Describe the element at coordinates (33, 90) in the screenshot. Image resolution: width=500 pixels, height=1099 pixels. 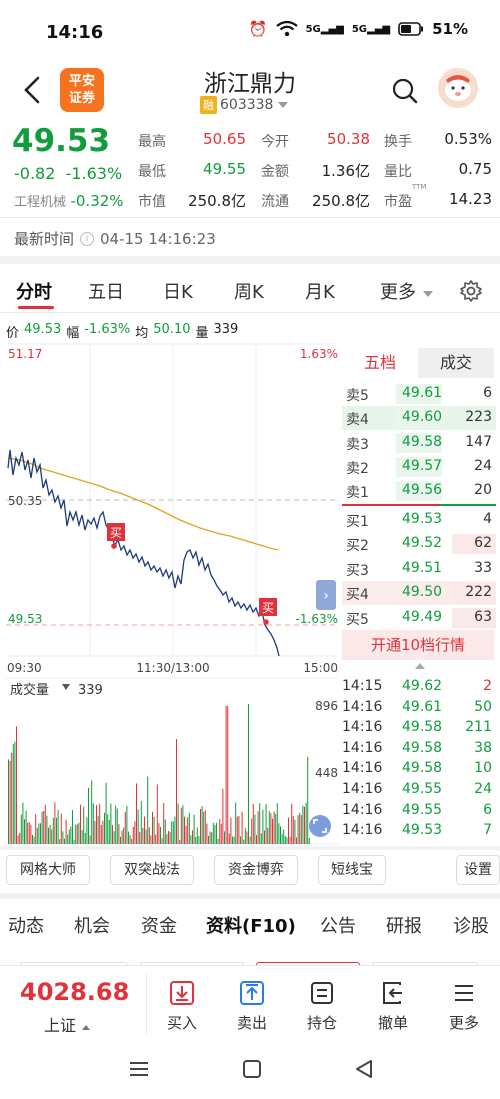
I see `back-icon` at that location.